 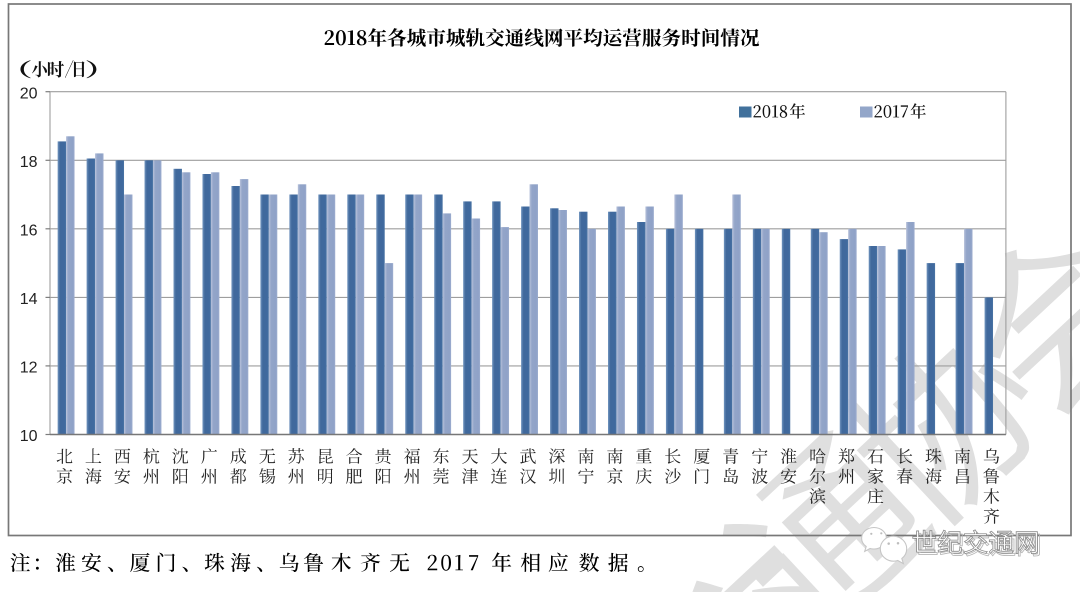 I want to click on svg-text: 18, so click(x=29, y=162).